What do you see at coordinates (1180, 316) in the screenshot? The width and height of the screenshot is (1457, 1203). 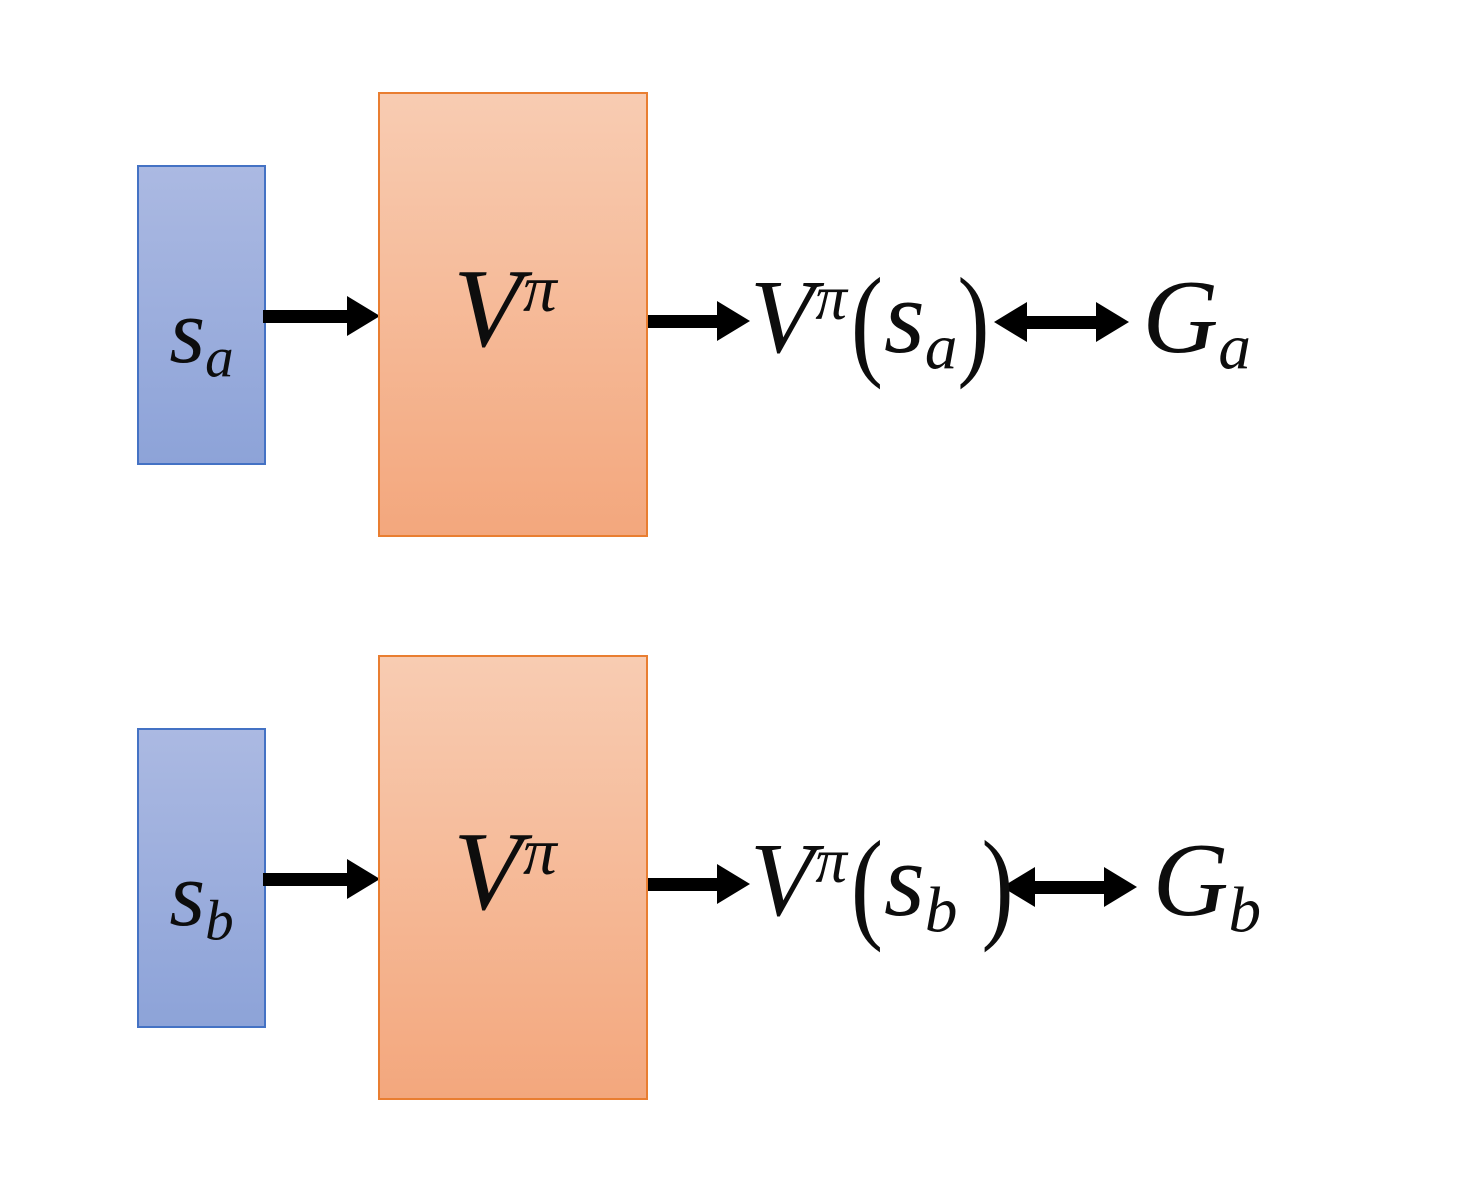 I see `target-base-a: G` at bounding box center [1180, 316].